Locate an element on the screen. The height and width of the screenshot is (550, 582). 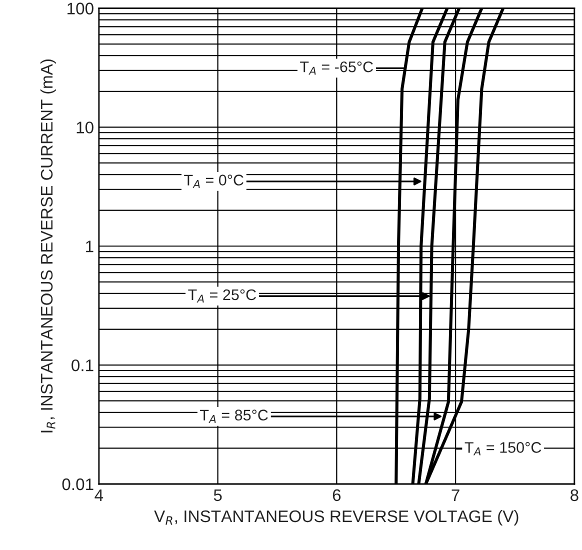
x-tick-label: 7 is located at coordinates (456, 495).